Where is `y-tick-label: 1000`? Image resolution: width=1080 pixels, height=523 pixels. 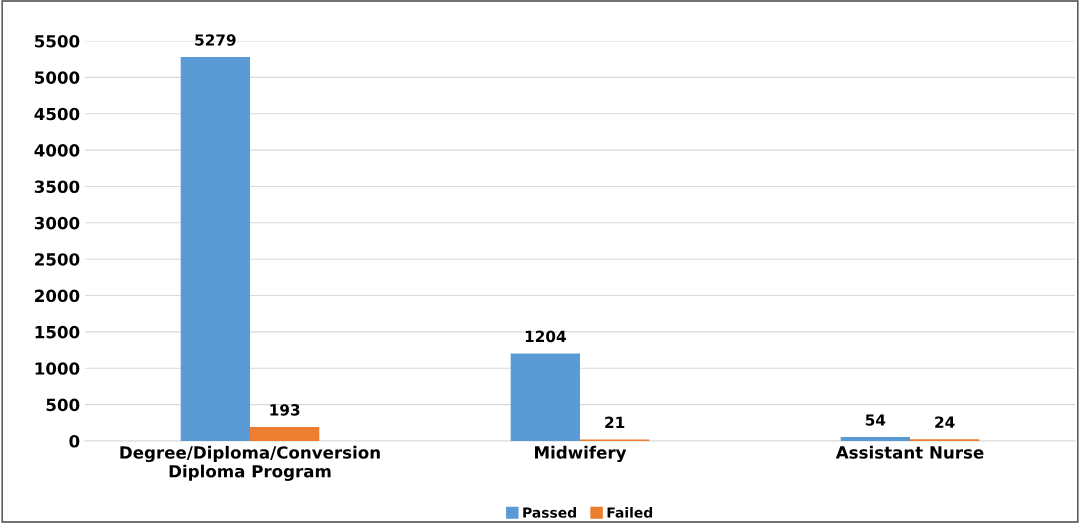
y-tick-label: 1000 is located at coordinates (57, 368).